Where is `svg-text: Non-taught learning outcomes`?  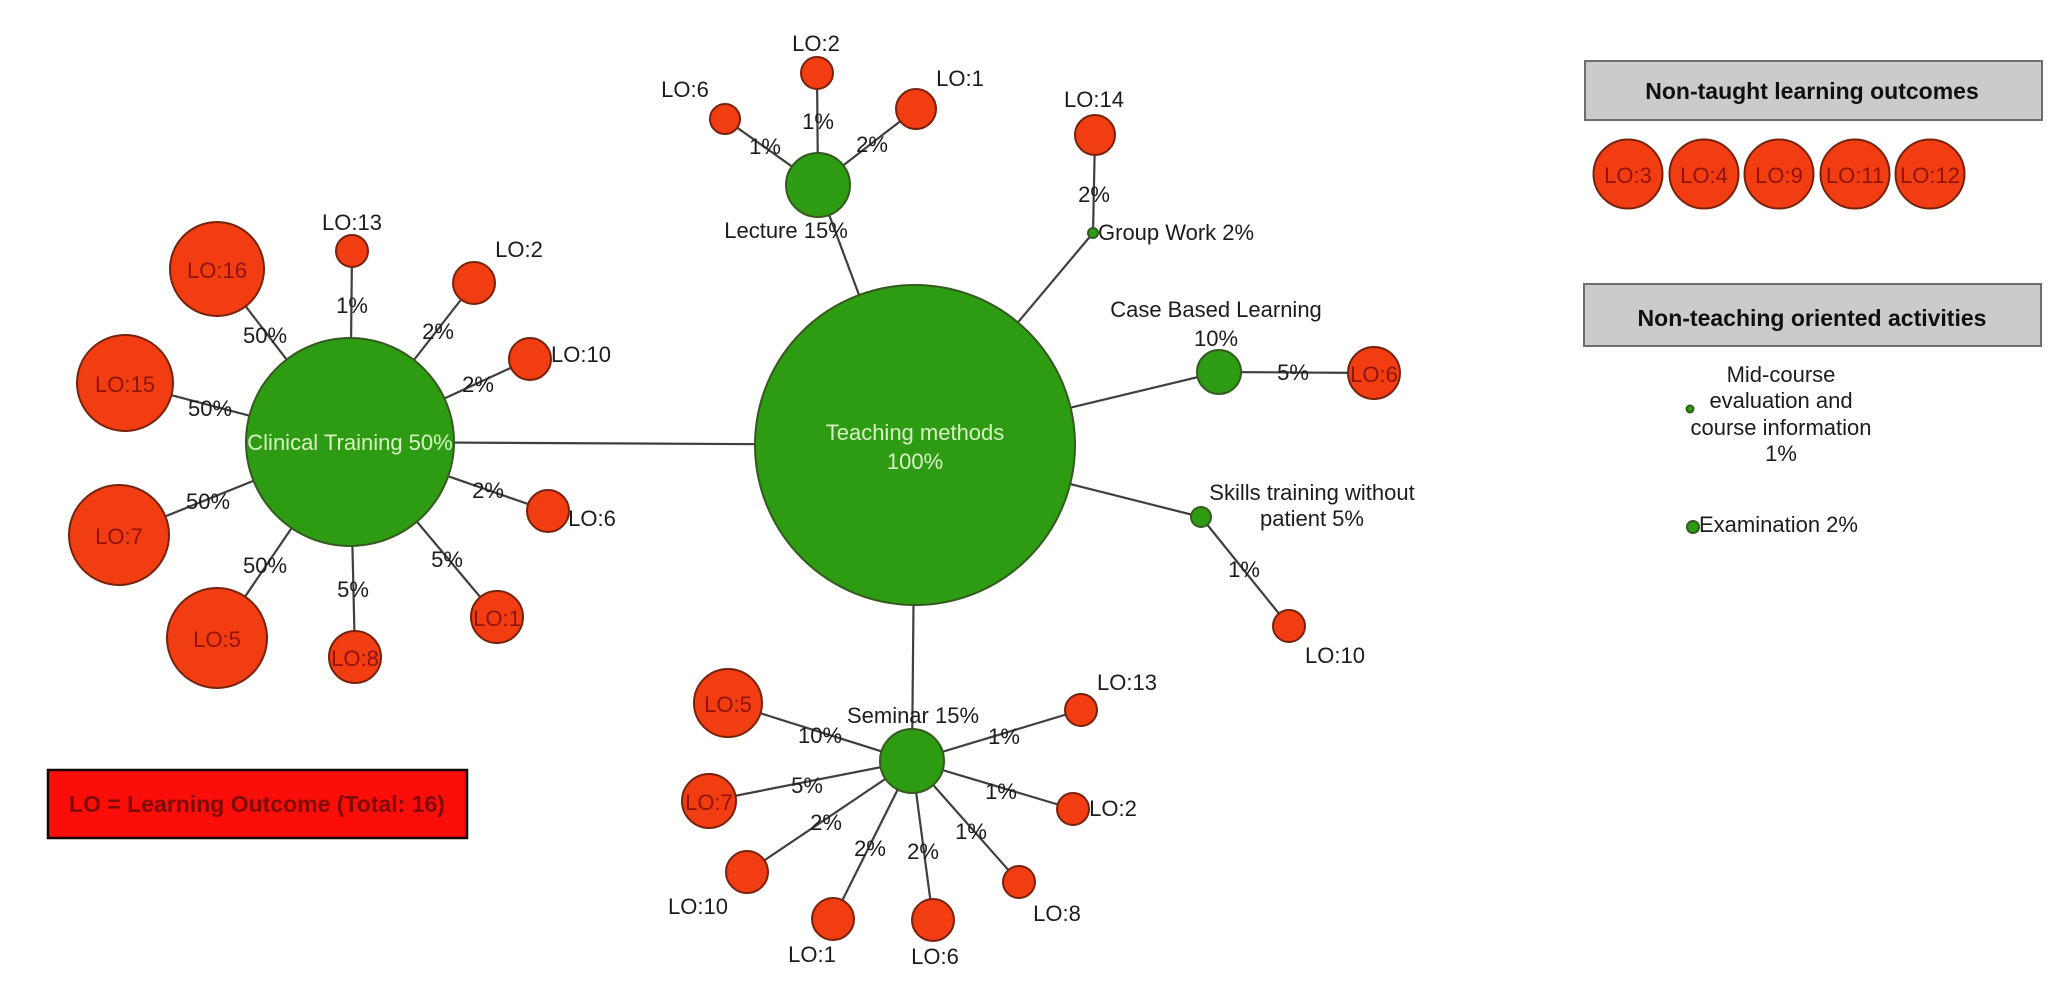
svg-text: Non-taught learning outcomes is located at coordinates (1812, 91).